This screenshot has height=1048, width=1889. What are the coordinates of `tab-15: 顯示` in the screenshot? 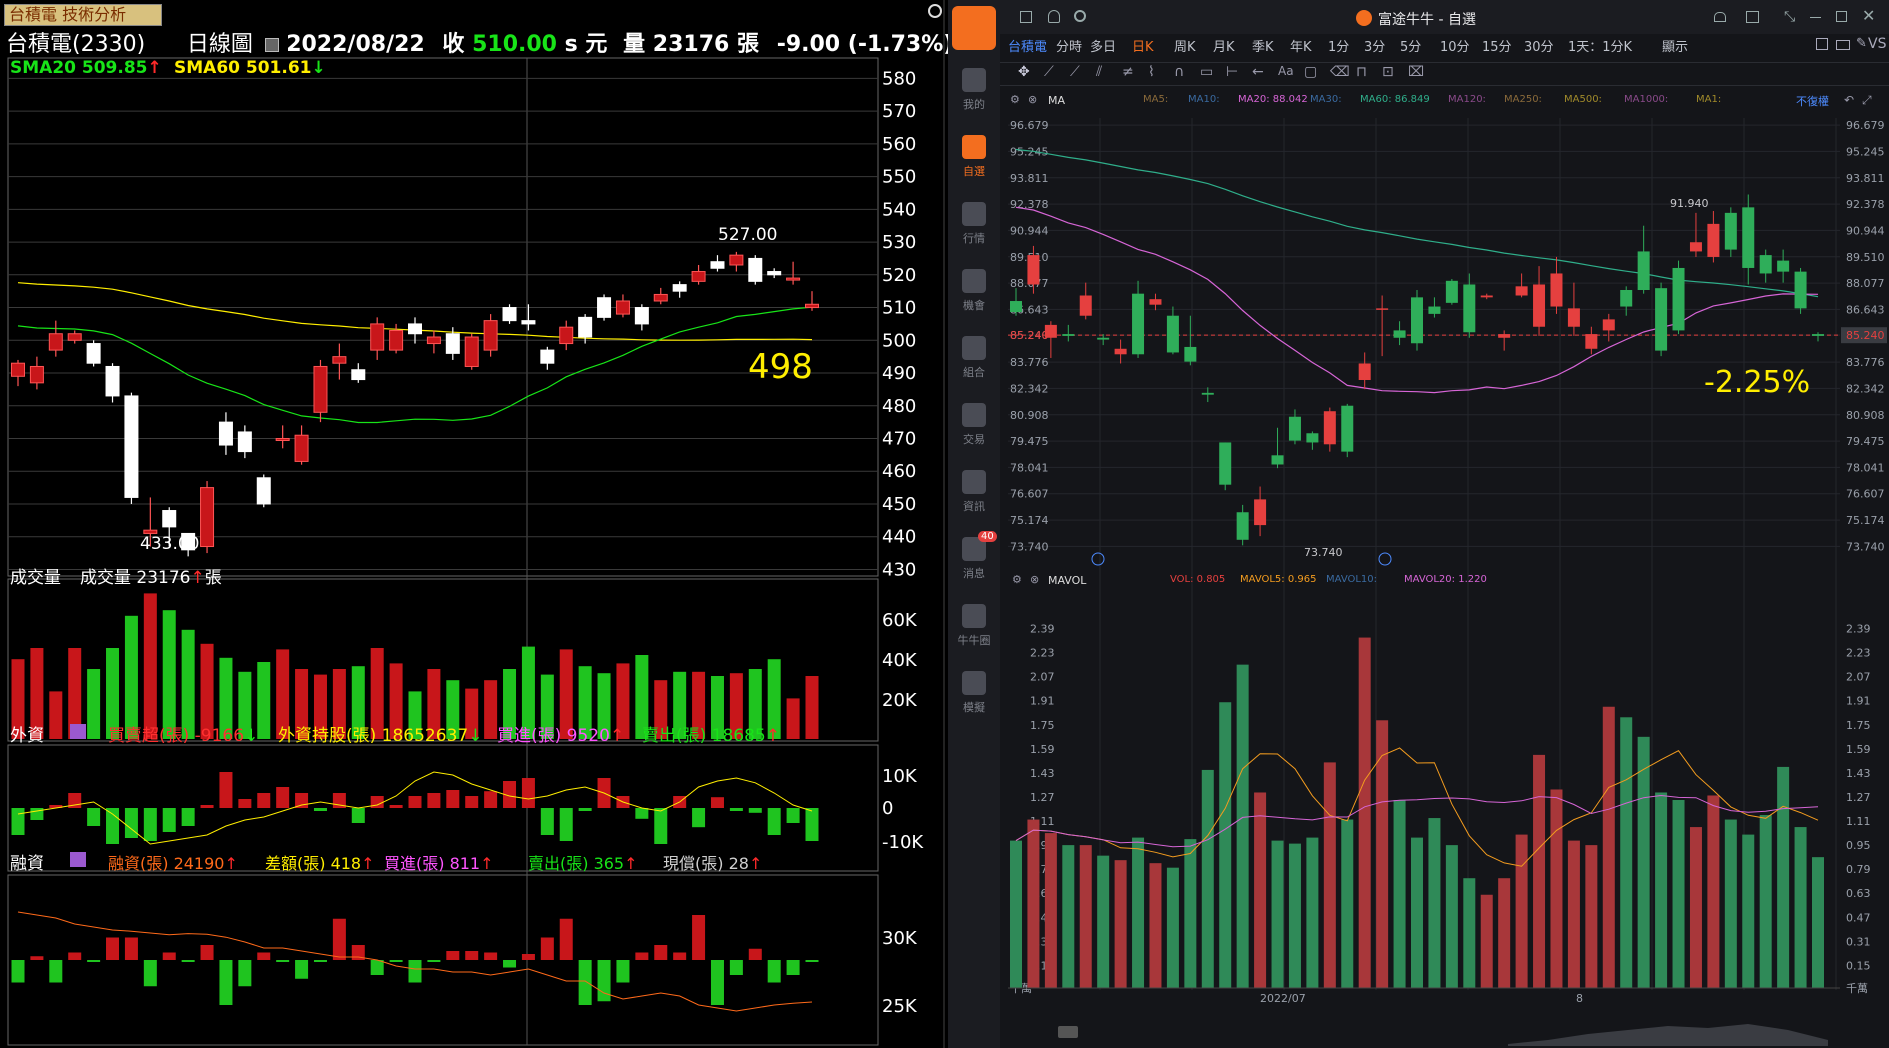 It's located at (1675, 47).